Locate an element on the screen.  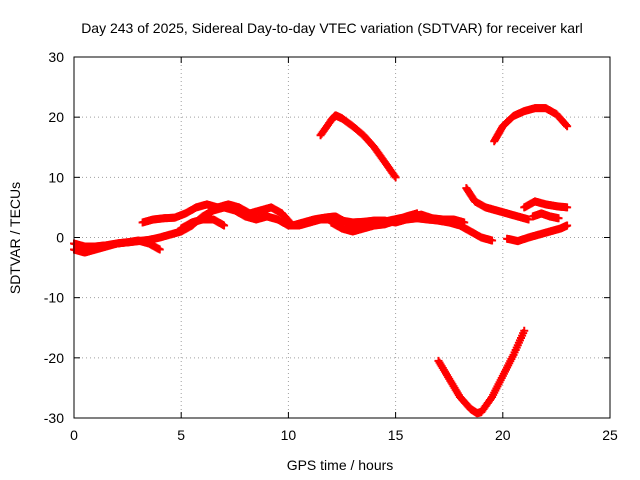
y-tick-label-6: 30 is located at coordinates (56, 57).